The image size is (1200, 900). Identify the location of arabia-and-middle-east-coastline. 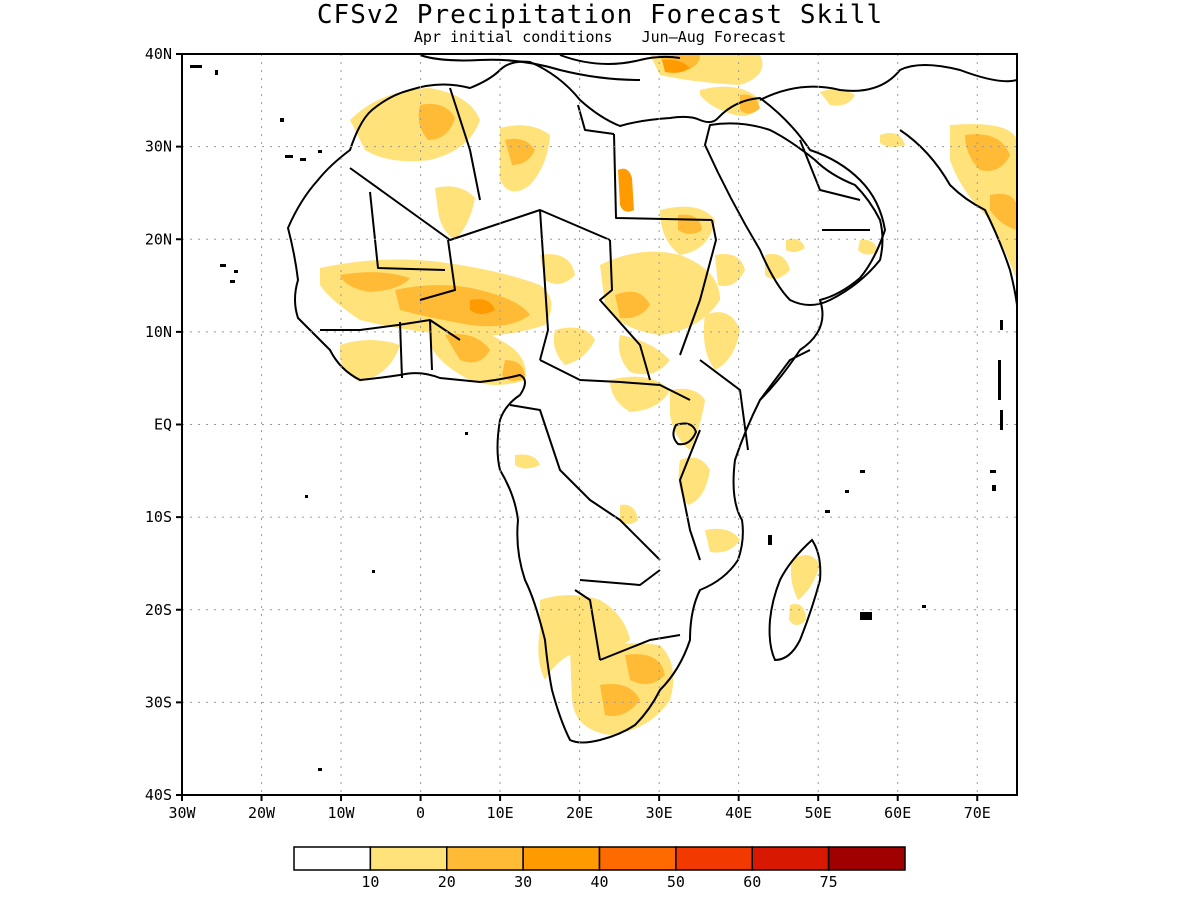
(718, 180).